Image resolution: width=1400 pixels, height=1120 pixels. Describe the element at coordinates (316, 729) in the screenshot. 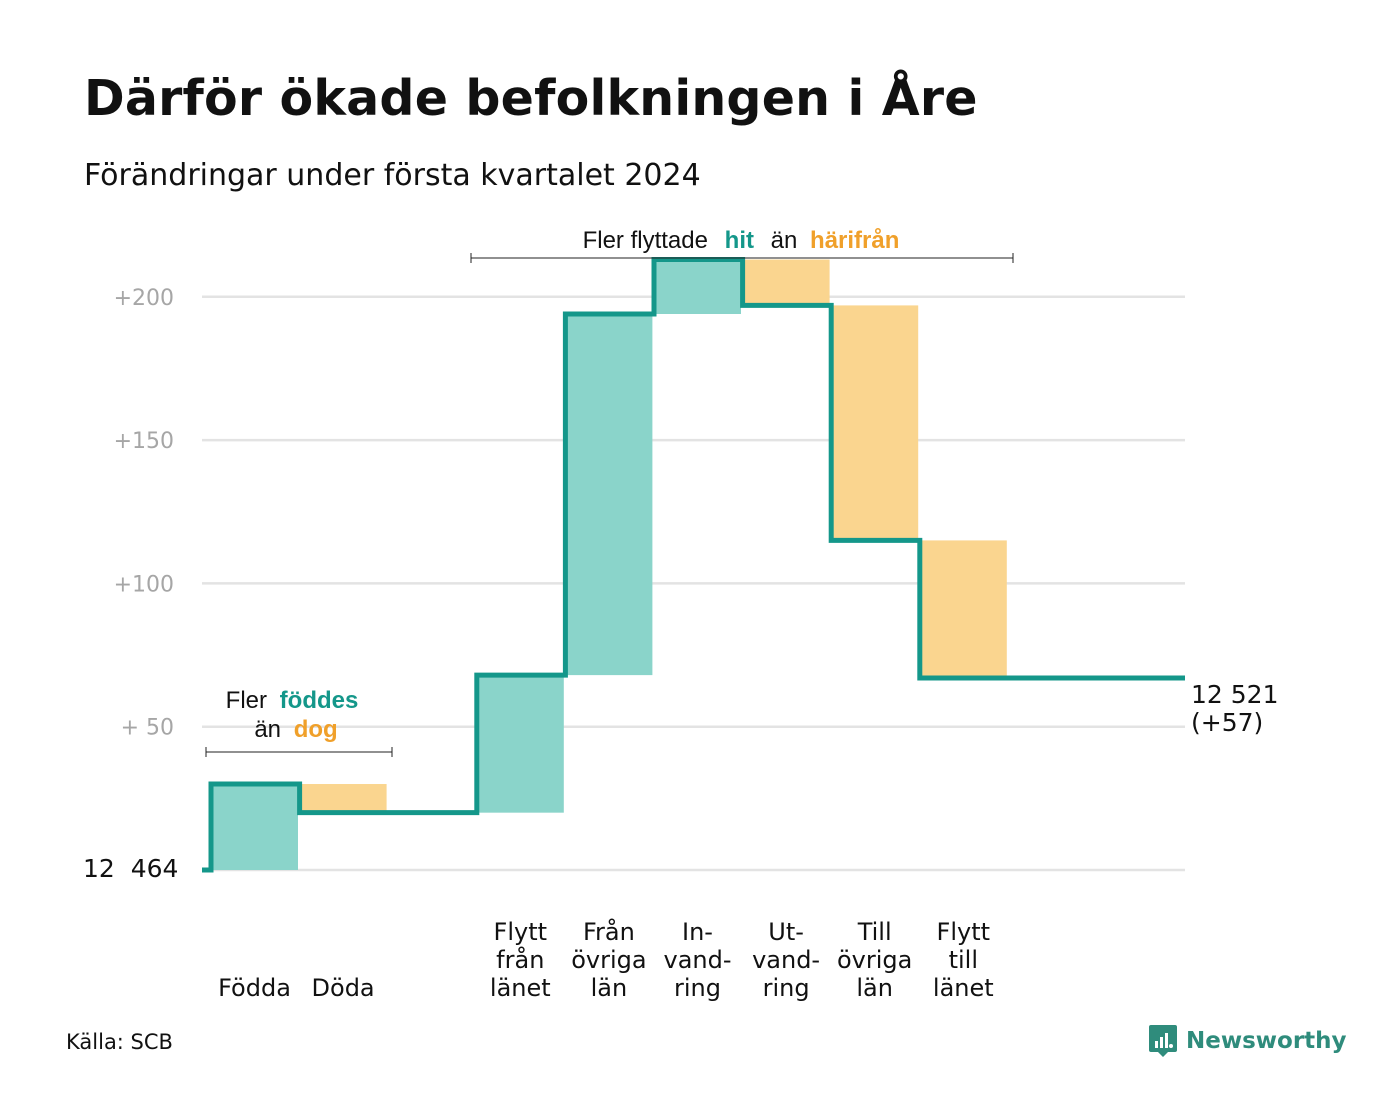

I see `natural-annotation-dog: dog` at that location.